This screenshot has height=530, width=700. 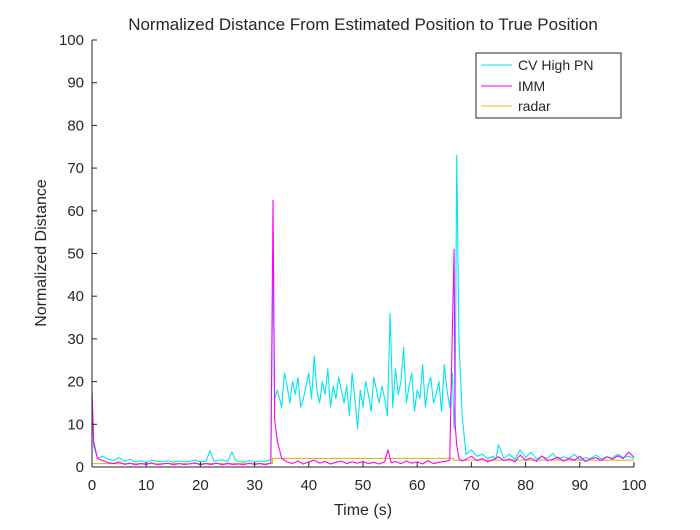 I want to click on x-tick-label: 70, so click(x=471, y=485).